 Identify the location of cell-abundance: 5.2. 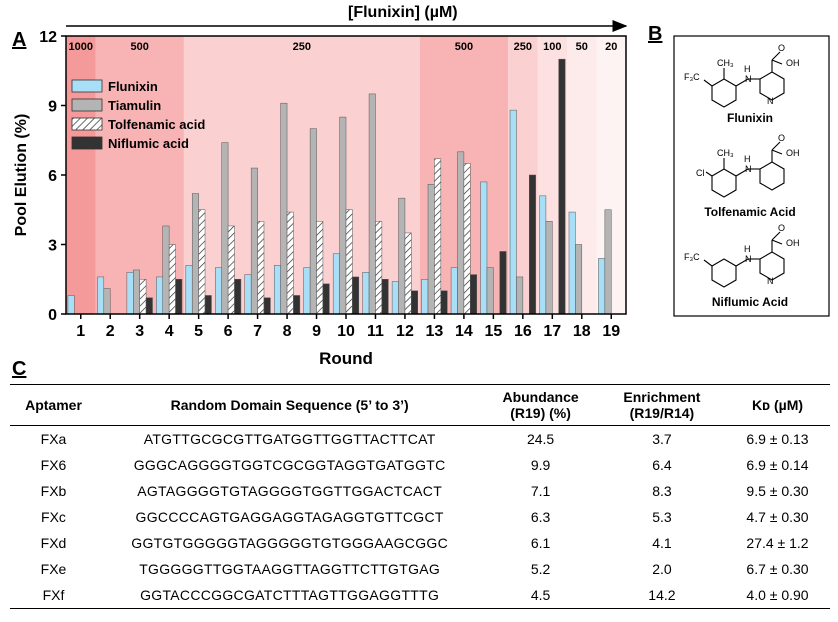
(540, 569).